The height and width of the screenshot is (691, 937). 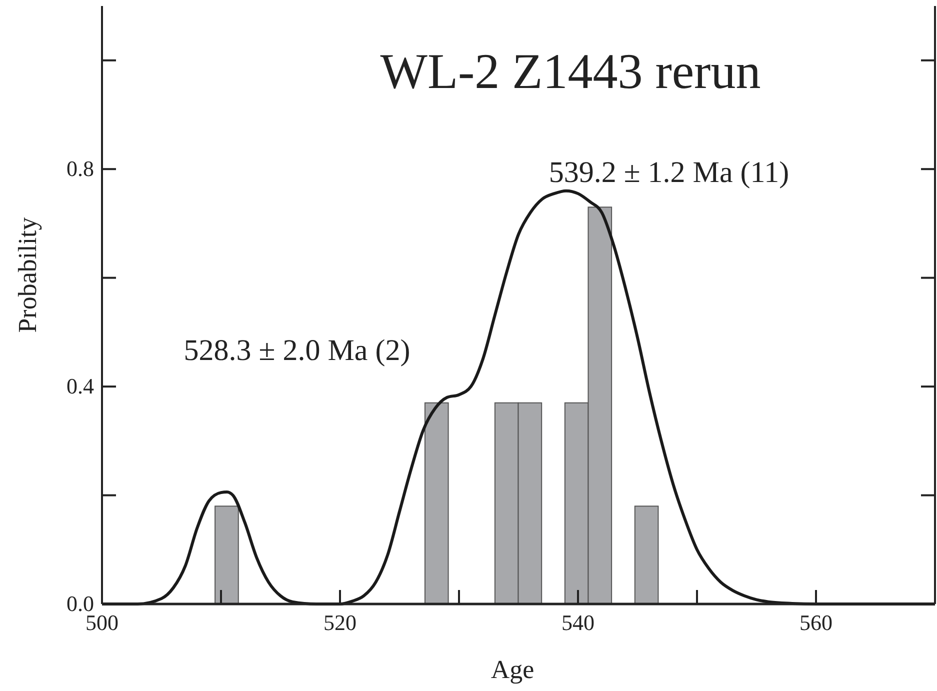 I want to click on x-tick-label: 540, so click(x=578, y=622).